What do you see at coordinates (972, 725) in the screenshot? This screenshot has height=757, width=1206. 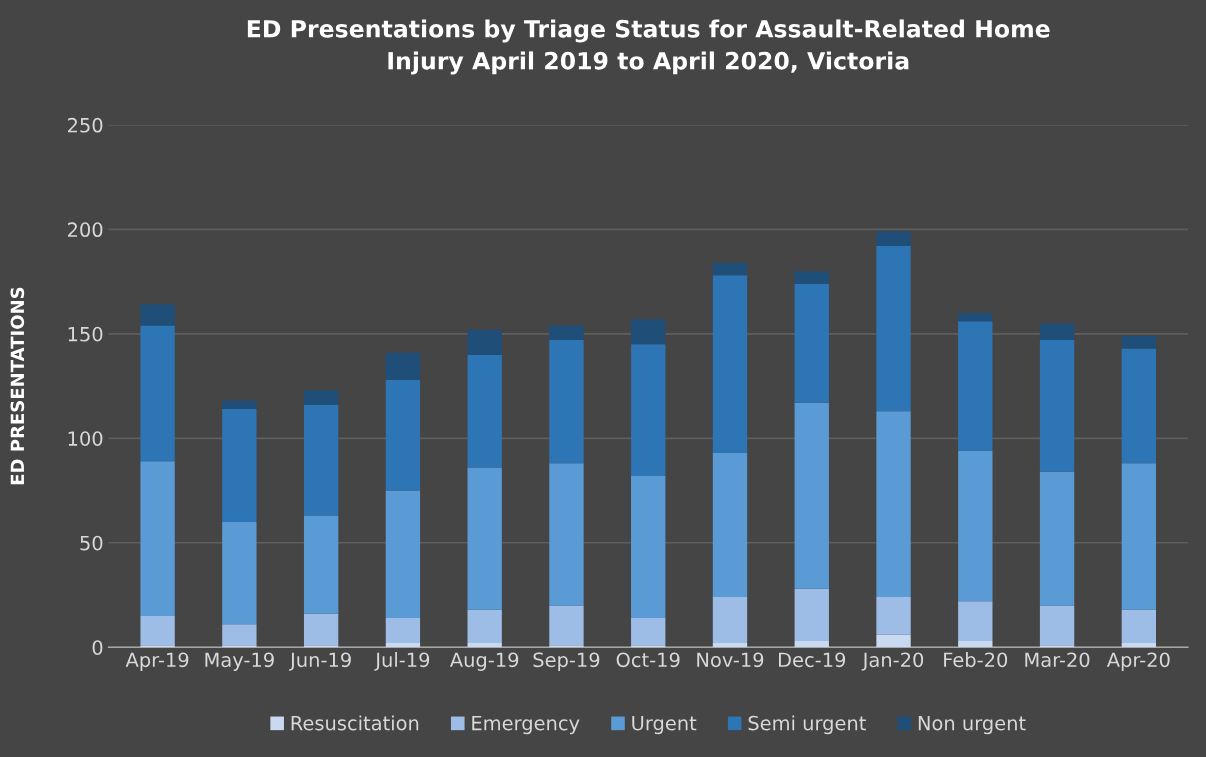 I see `legend-label: Non urgent` at bounding box center [972, 725].